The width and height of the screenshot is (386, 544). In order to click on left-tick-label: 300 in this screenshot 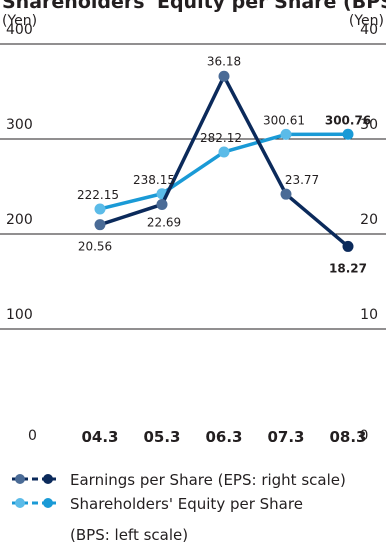, I will do `click(19, 125)`.